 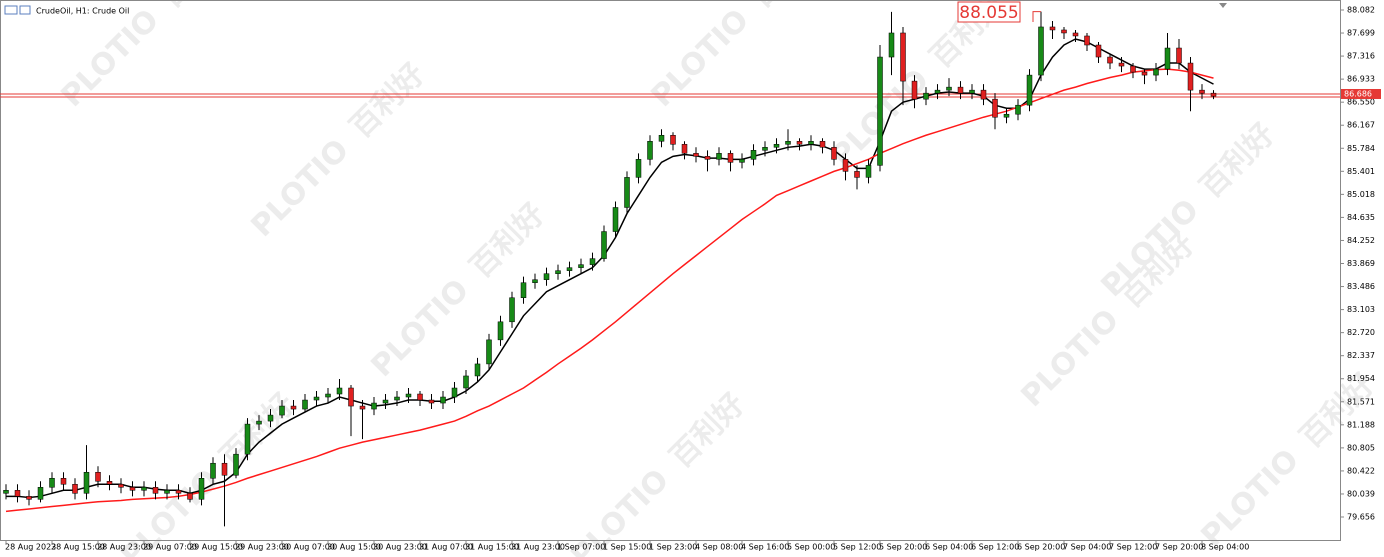 I want to click on x-tick-label: 31 Aug 15:00, so click(x=492, y=547).